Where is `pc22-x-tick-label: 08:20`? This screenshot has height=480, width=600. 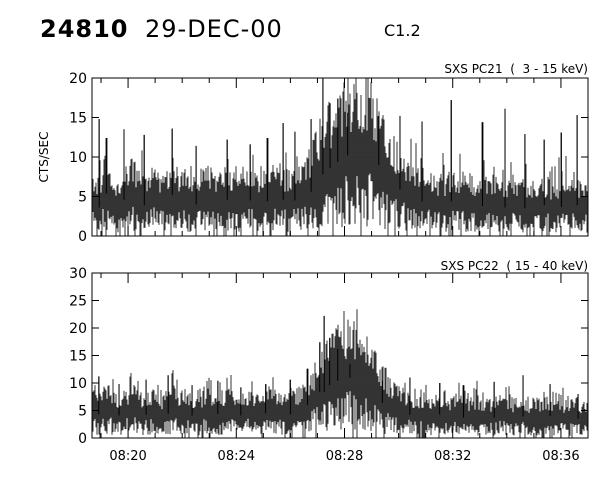 pc22-x-tick-label: 08:20 is located at coordinates (127, 456).